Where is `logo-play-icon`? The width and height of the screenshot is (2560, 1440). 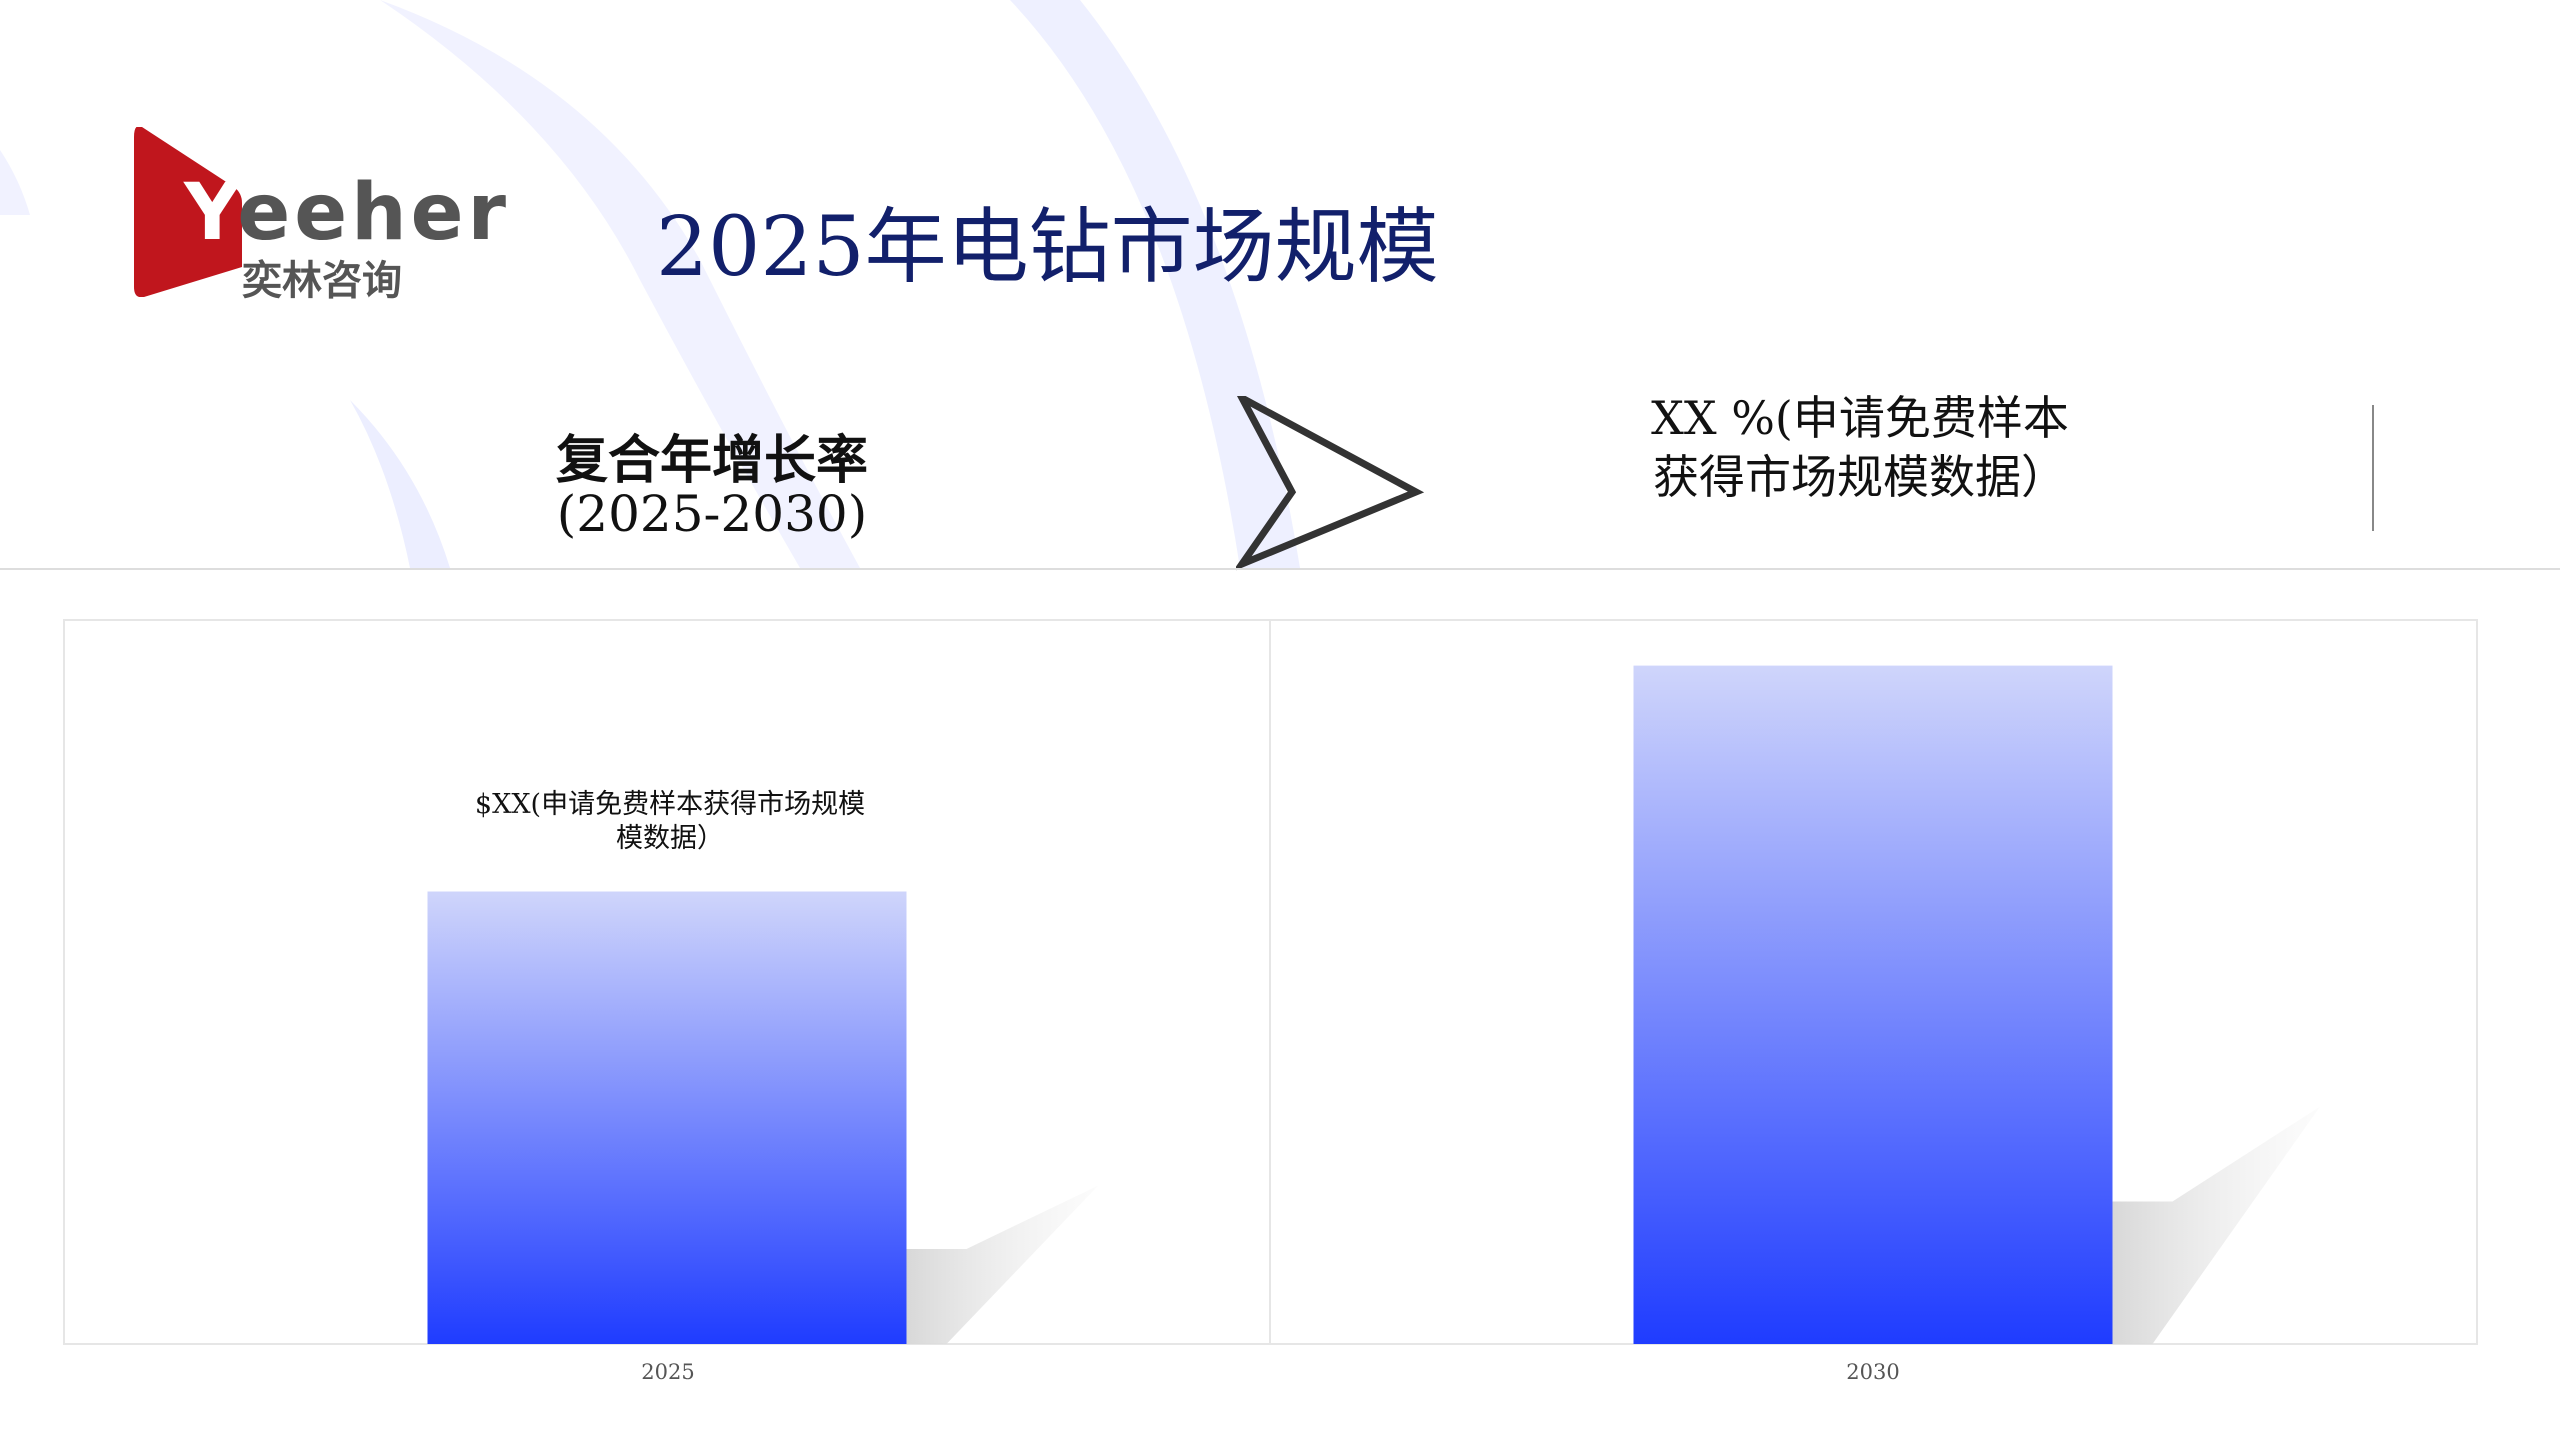
logo-play-icon is located at coordinates (188, 212).